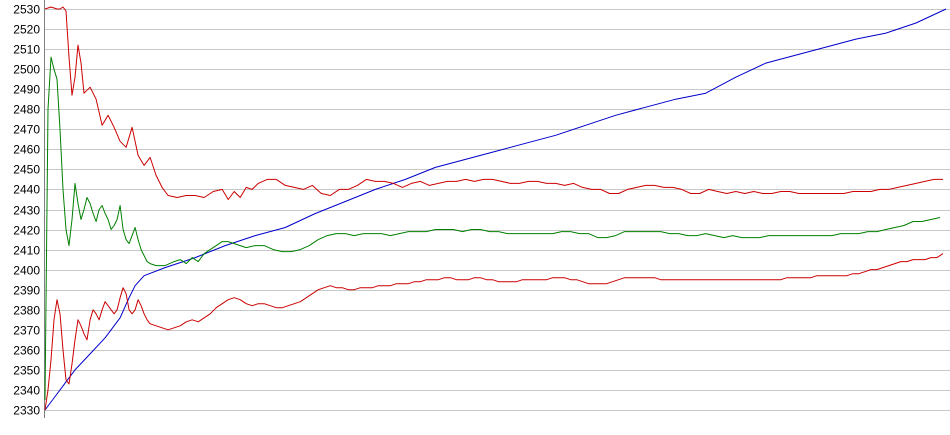 The image size is (950, 435). Describe the element at coordinates (26, 391) in the screenshot. I see `y-tick-label: 2340` at that location.